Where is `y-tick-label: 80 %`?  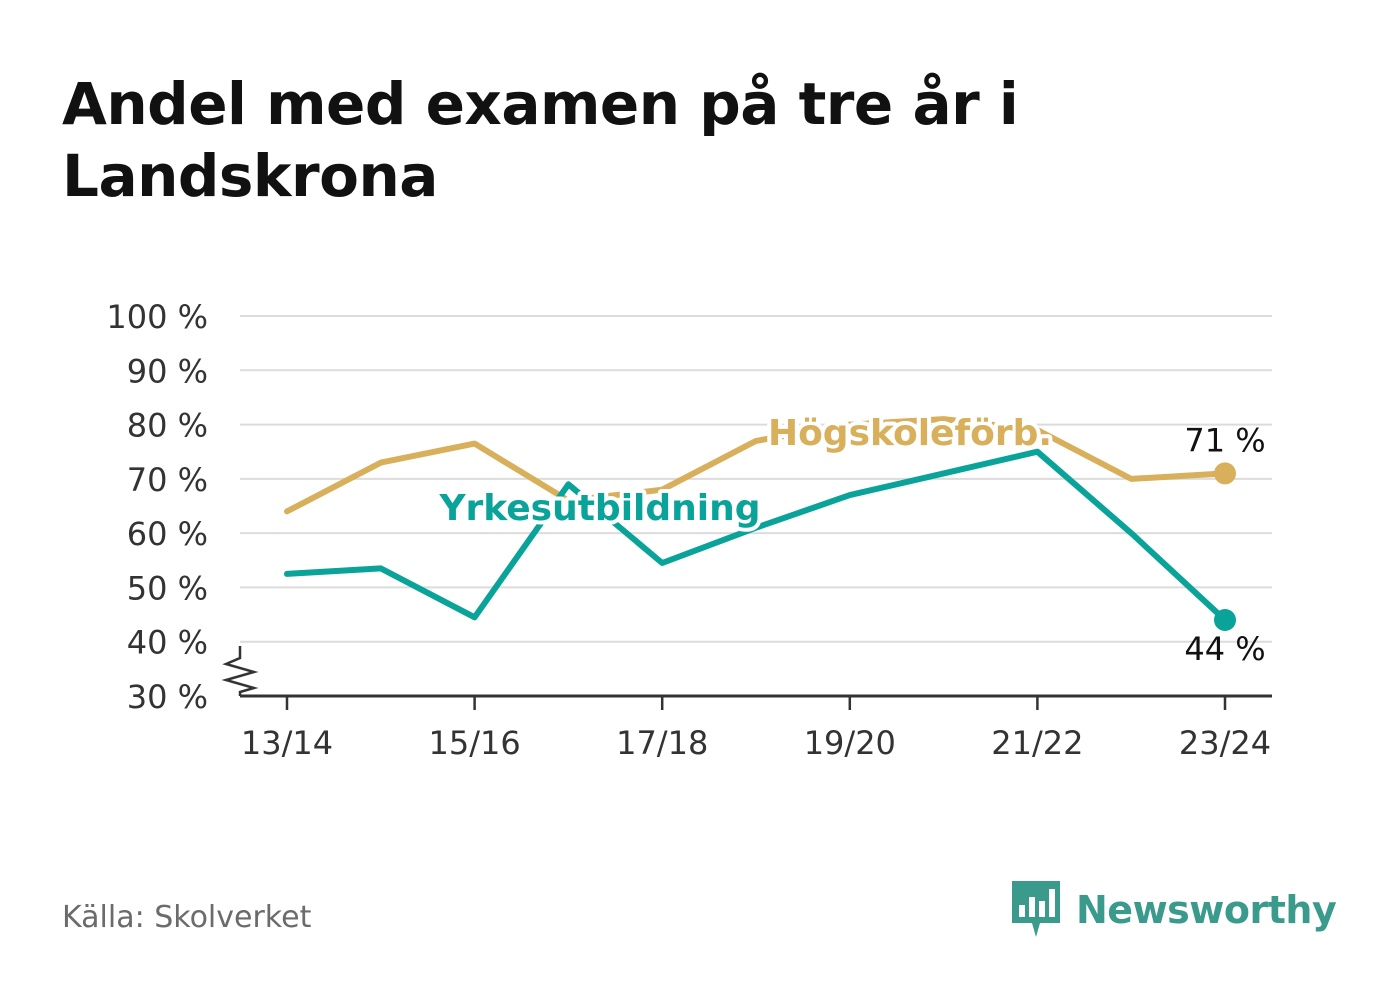
y-tick-label: 80 % is located at coordinates (167, 426).